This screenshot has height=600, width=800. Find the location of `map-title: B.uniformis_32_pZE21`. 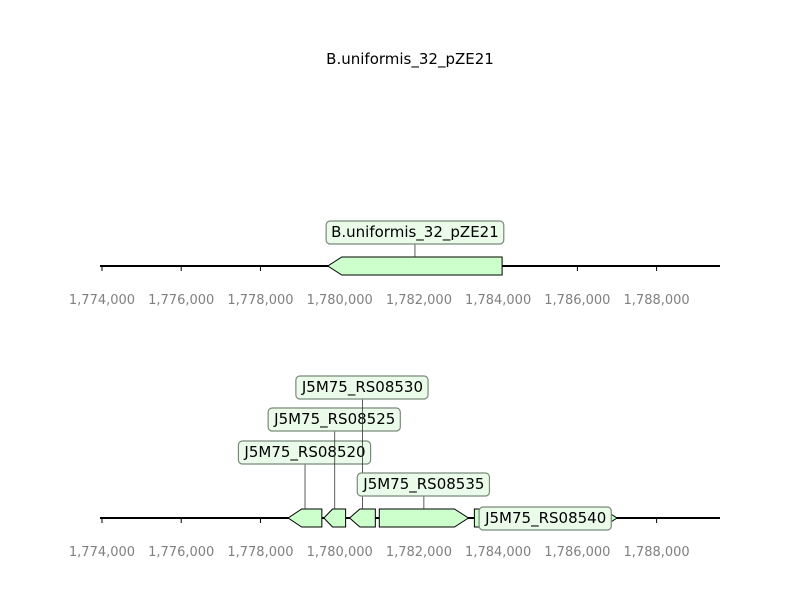

map-title: B.uniformis_32_pZE21 is located at coordinates (410, 59).